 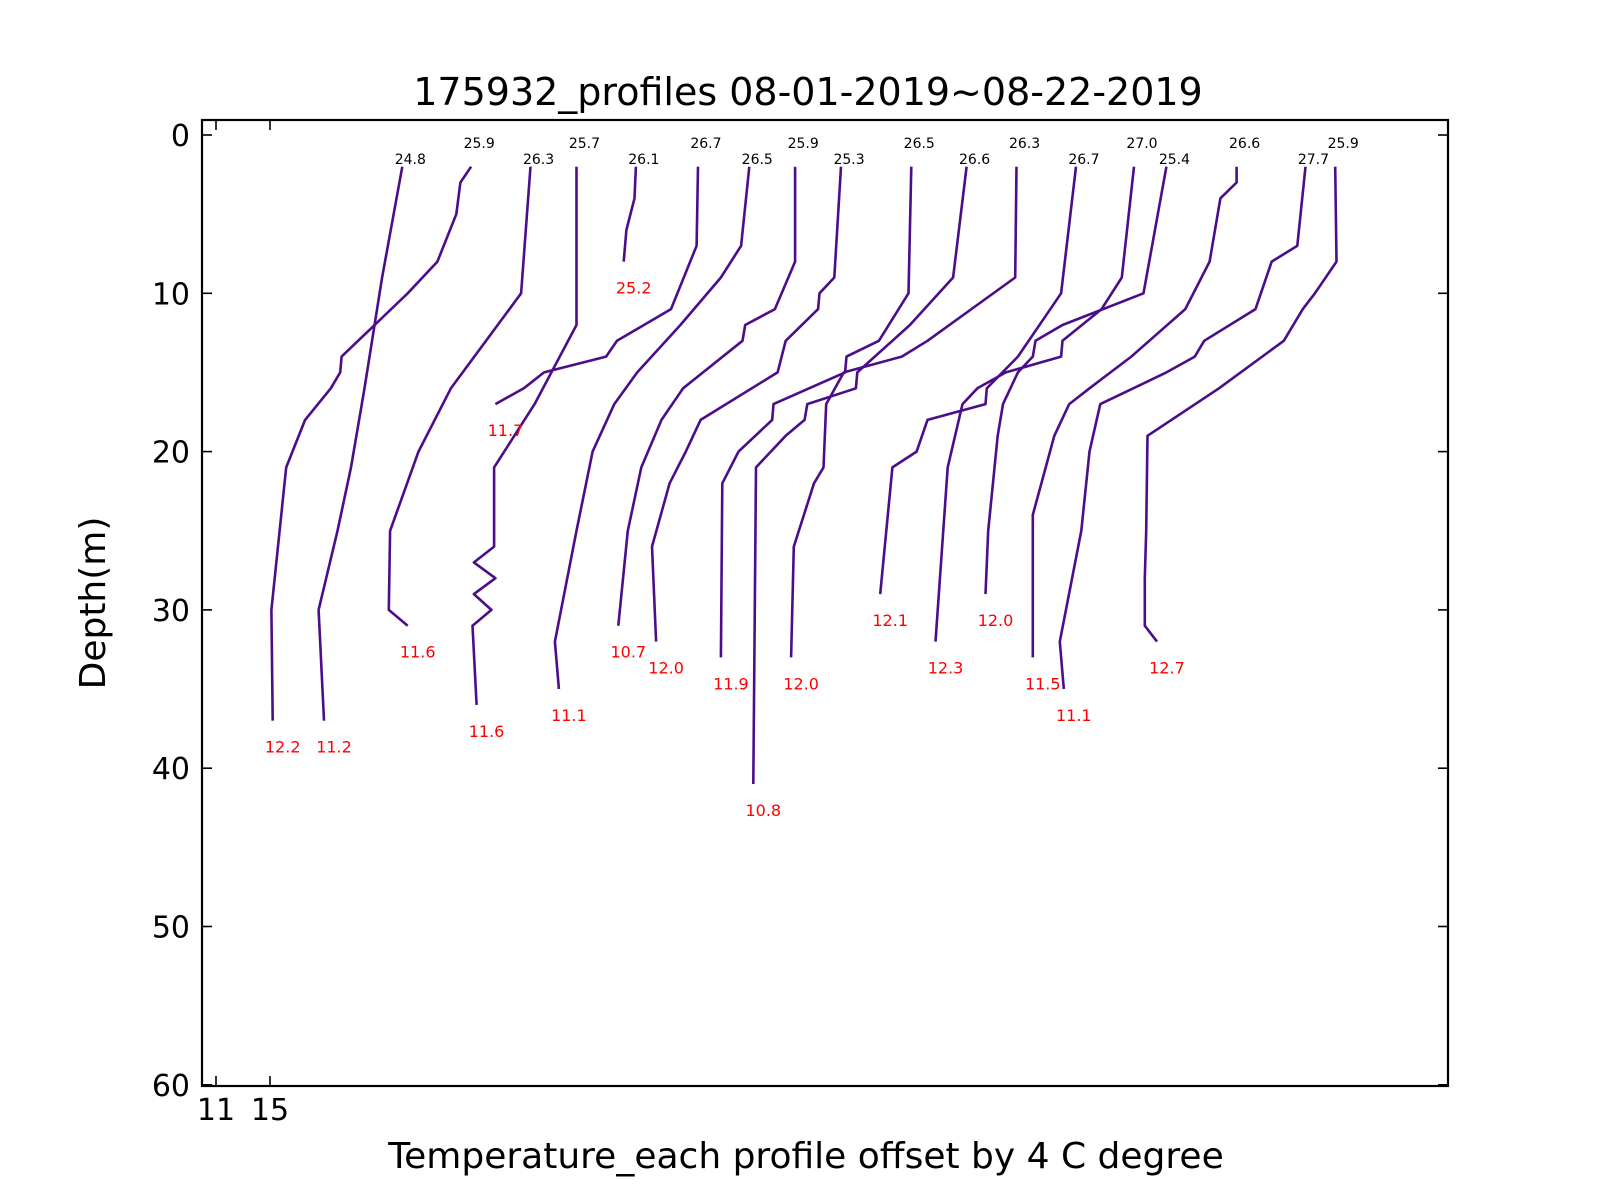 I want to click on profile-top-label-13: 26.7, so click(x=1083, y=160).